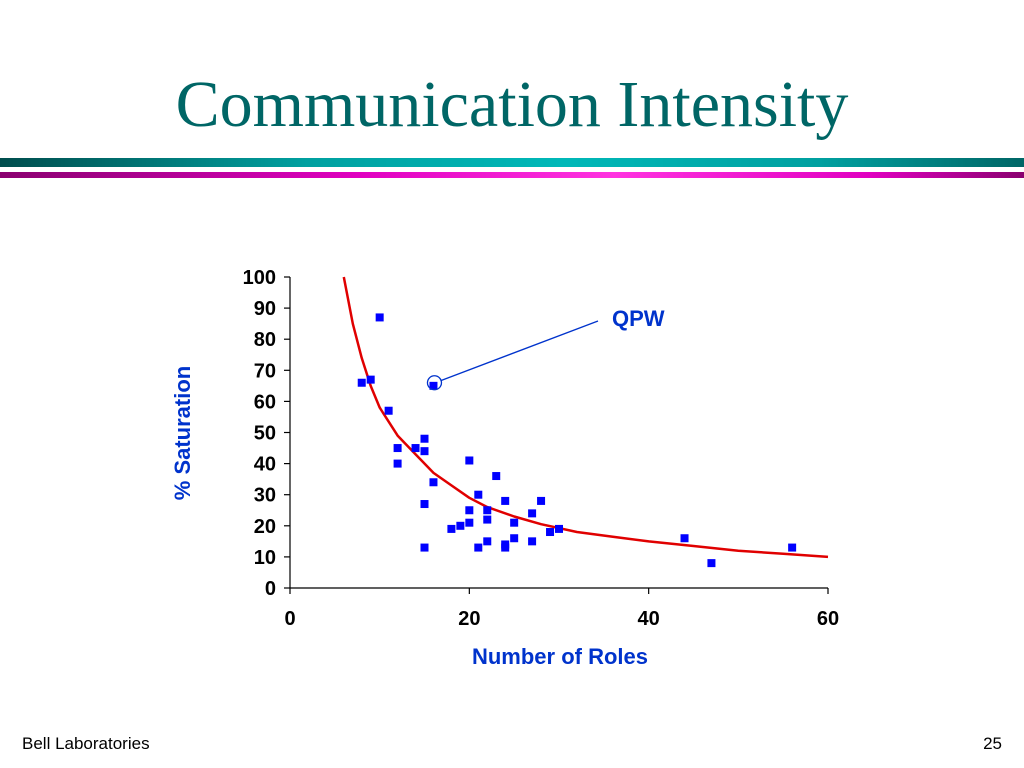 This screenshot has height=768, width=1024. Describe the element at coordinates (512, 104) in the screenshot. I see `slide-title: Communication Intensity` at that location.